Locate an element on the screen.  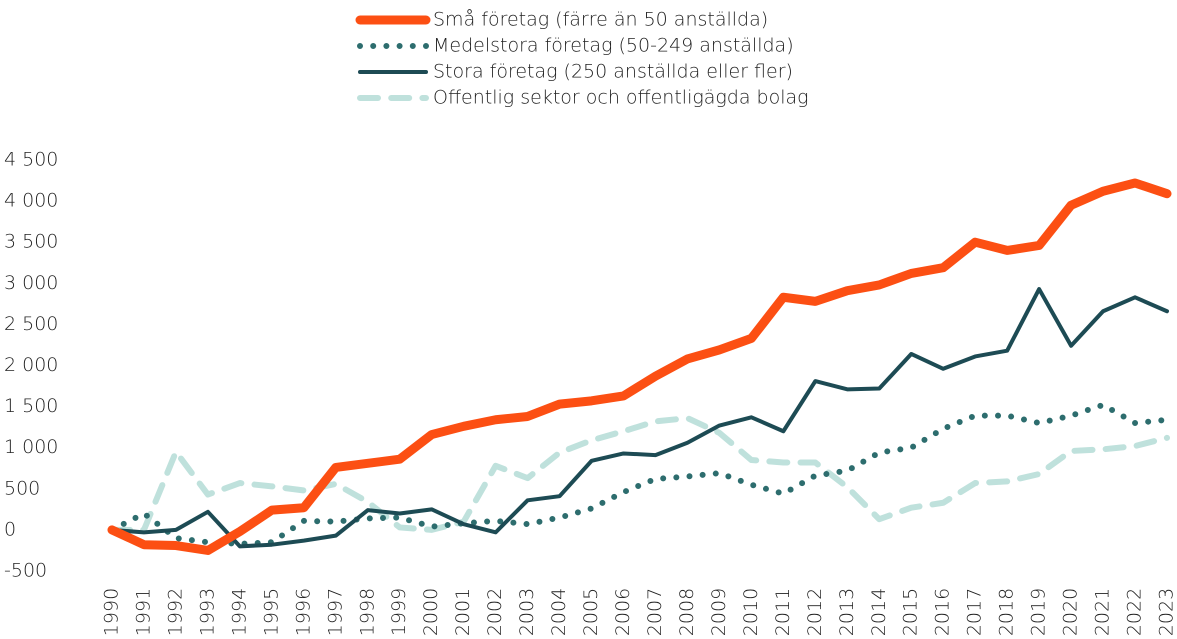
x-tick-label: 2005 is located at coordinates (591, 612).